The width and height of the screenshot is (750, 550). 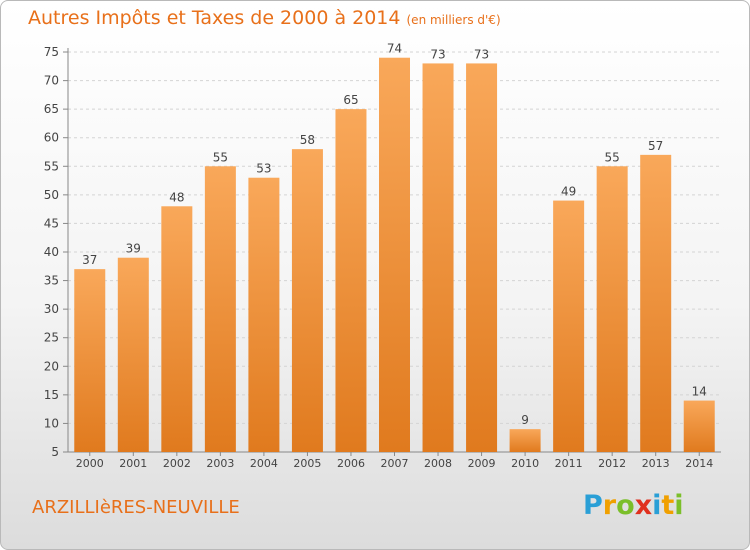 I want to click on logo-letter: t, so click(x=668, y=505).